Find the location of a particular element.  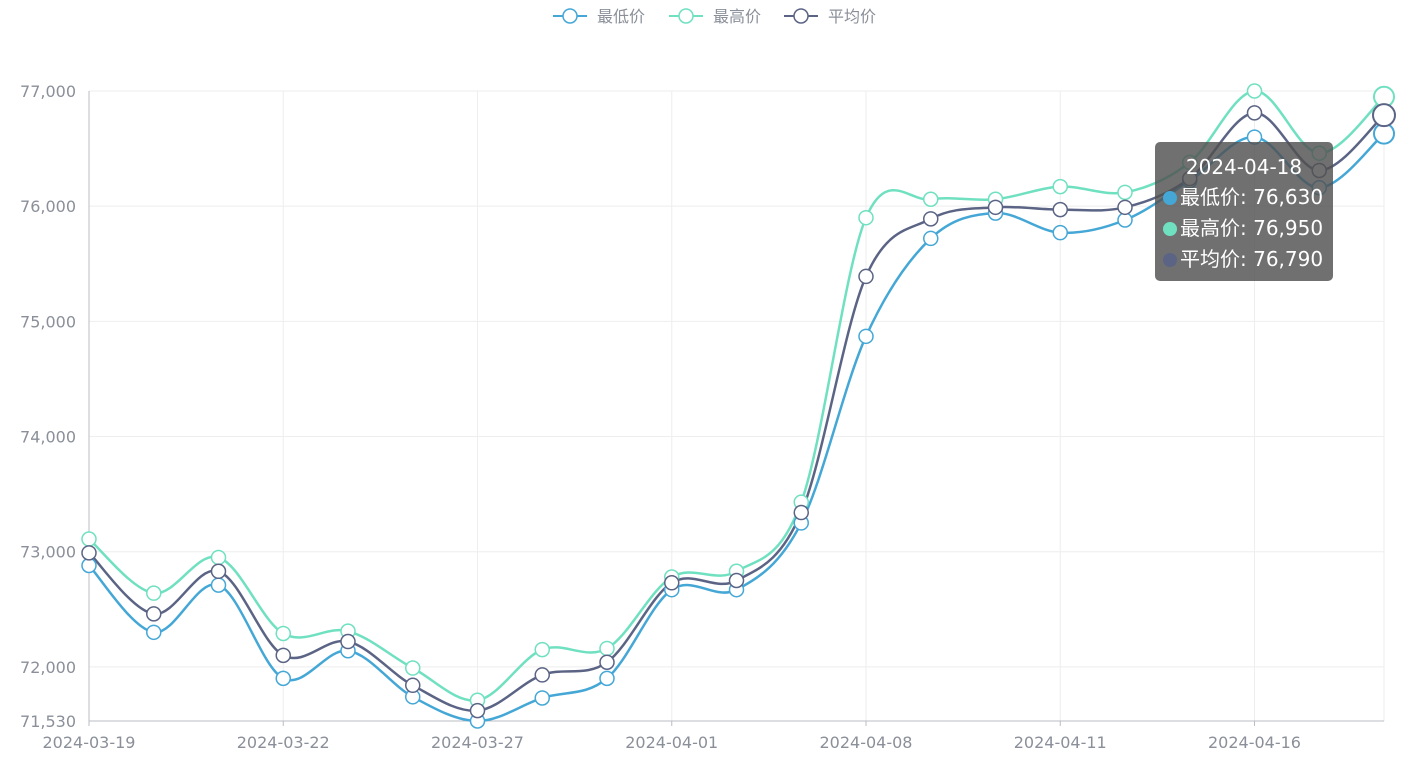

legend-marker-high is located at coordinates (686, 16).